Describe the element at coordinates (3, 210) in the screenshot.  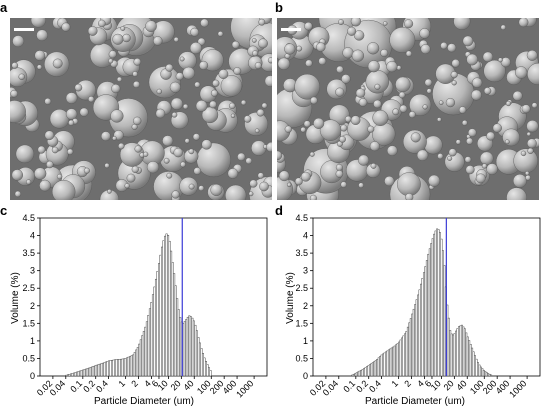
I see `panel-label-c: c` at that location.